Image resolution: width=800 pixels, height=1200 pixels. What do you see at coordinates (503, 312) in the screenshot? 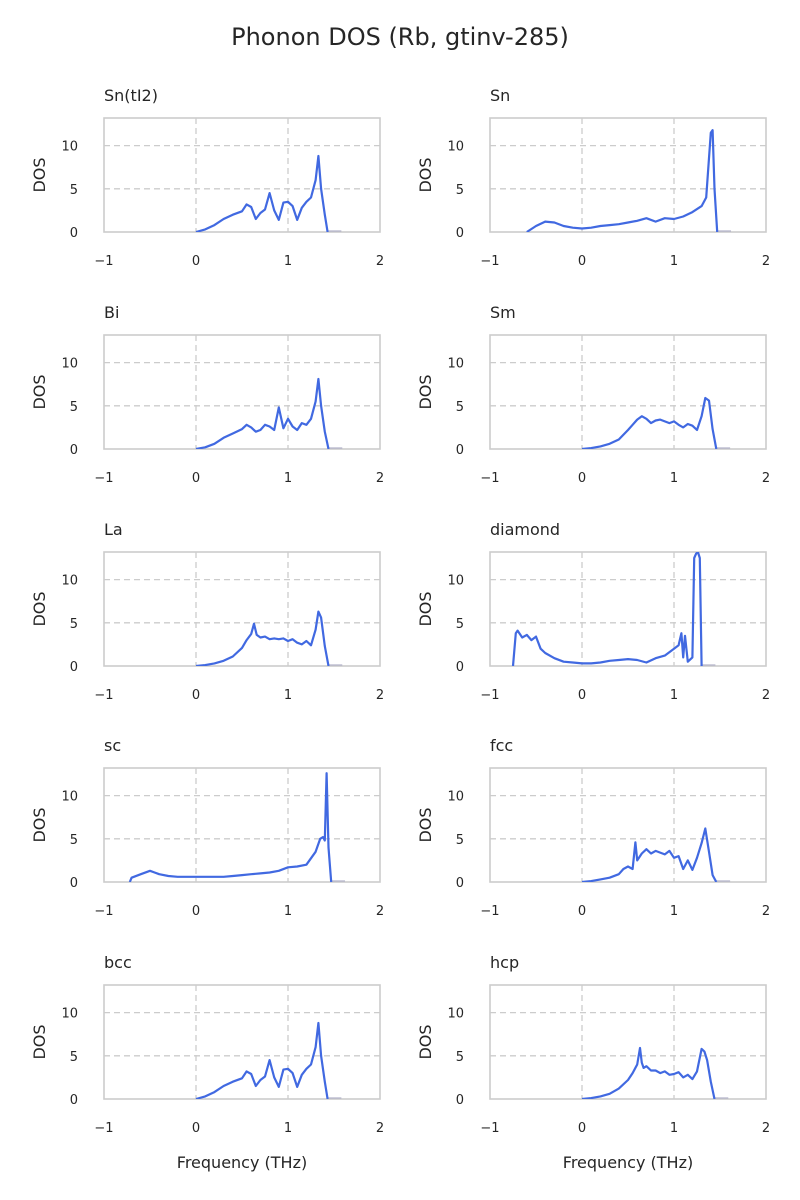
I see `panel-title: Sm` at bounding box center [503, 312].